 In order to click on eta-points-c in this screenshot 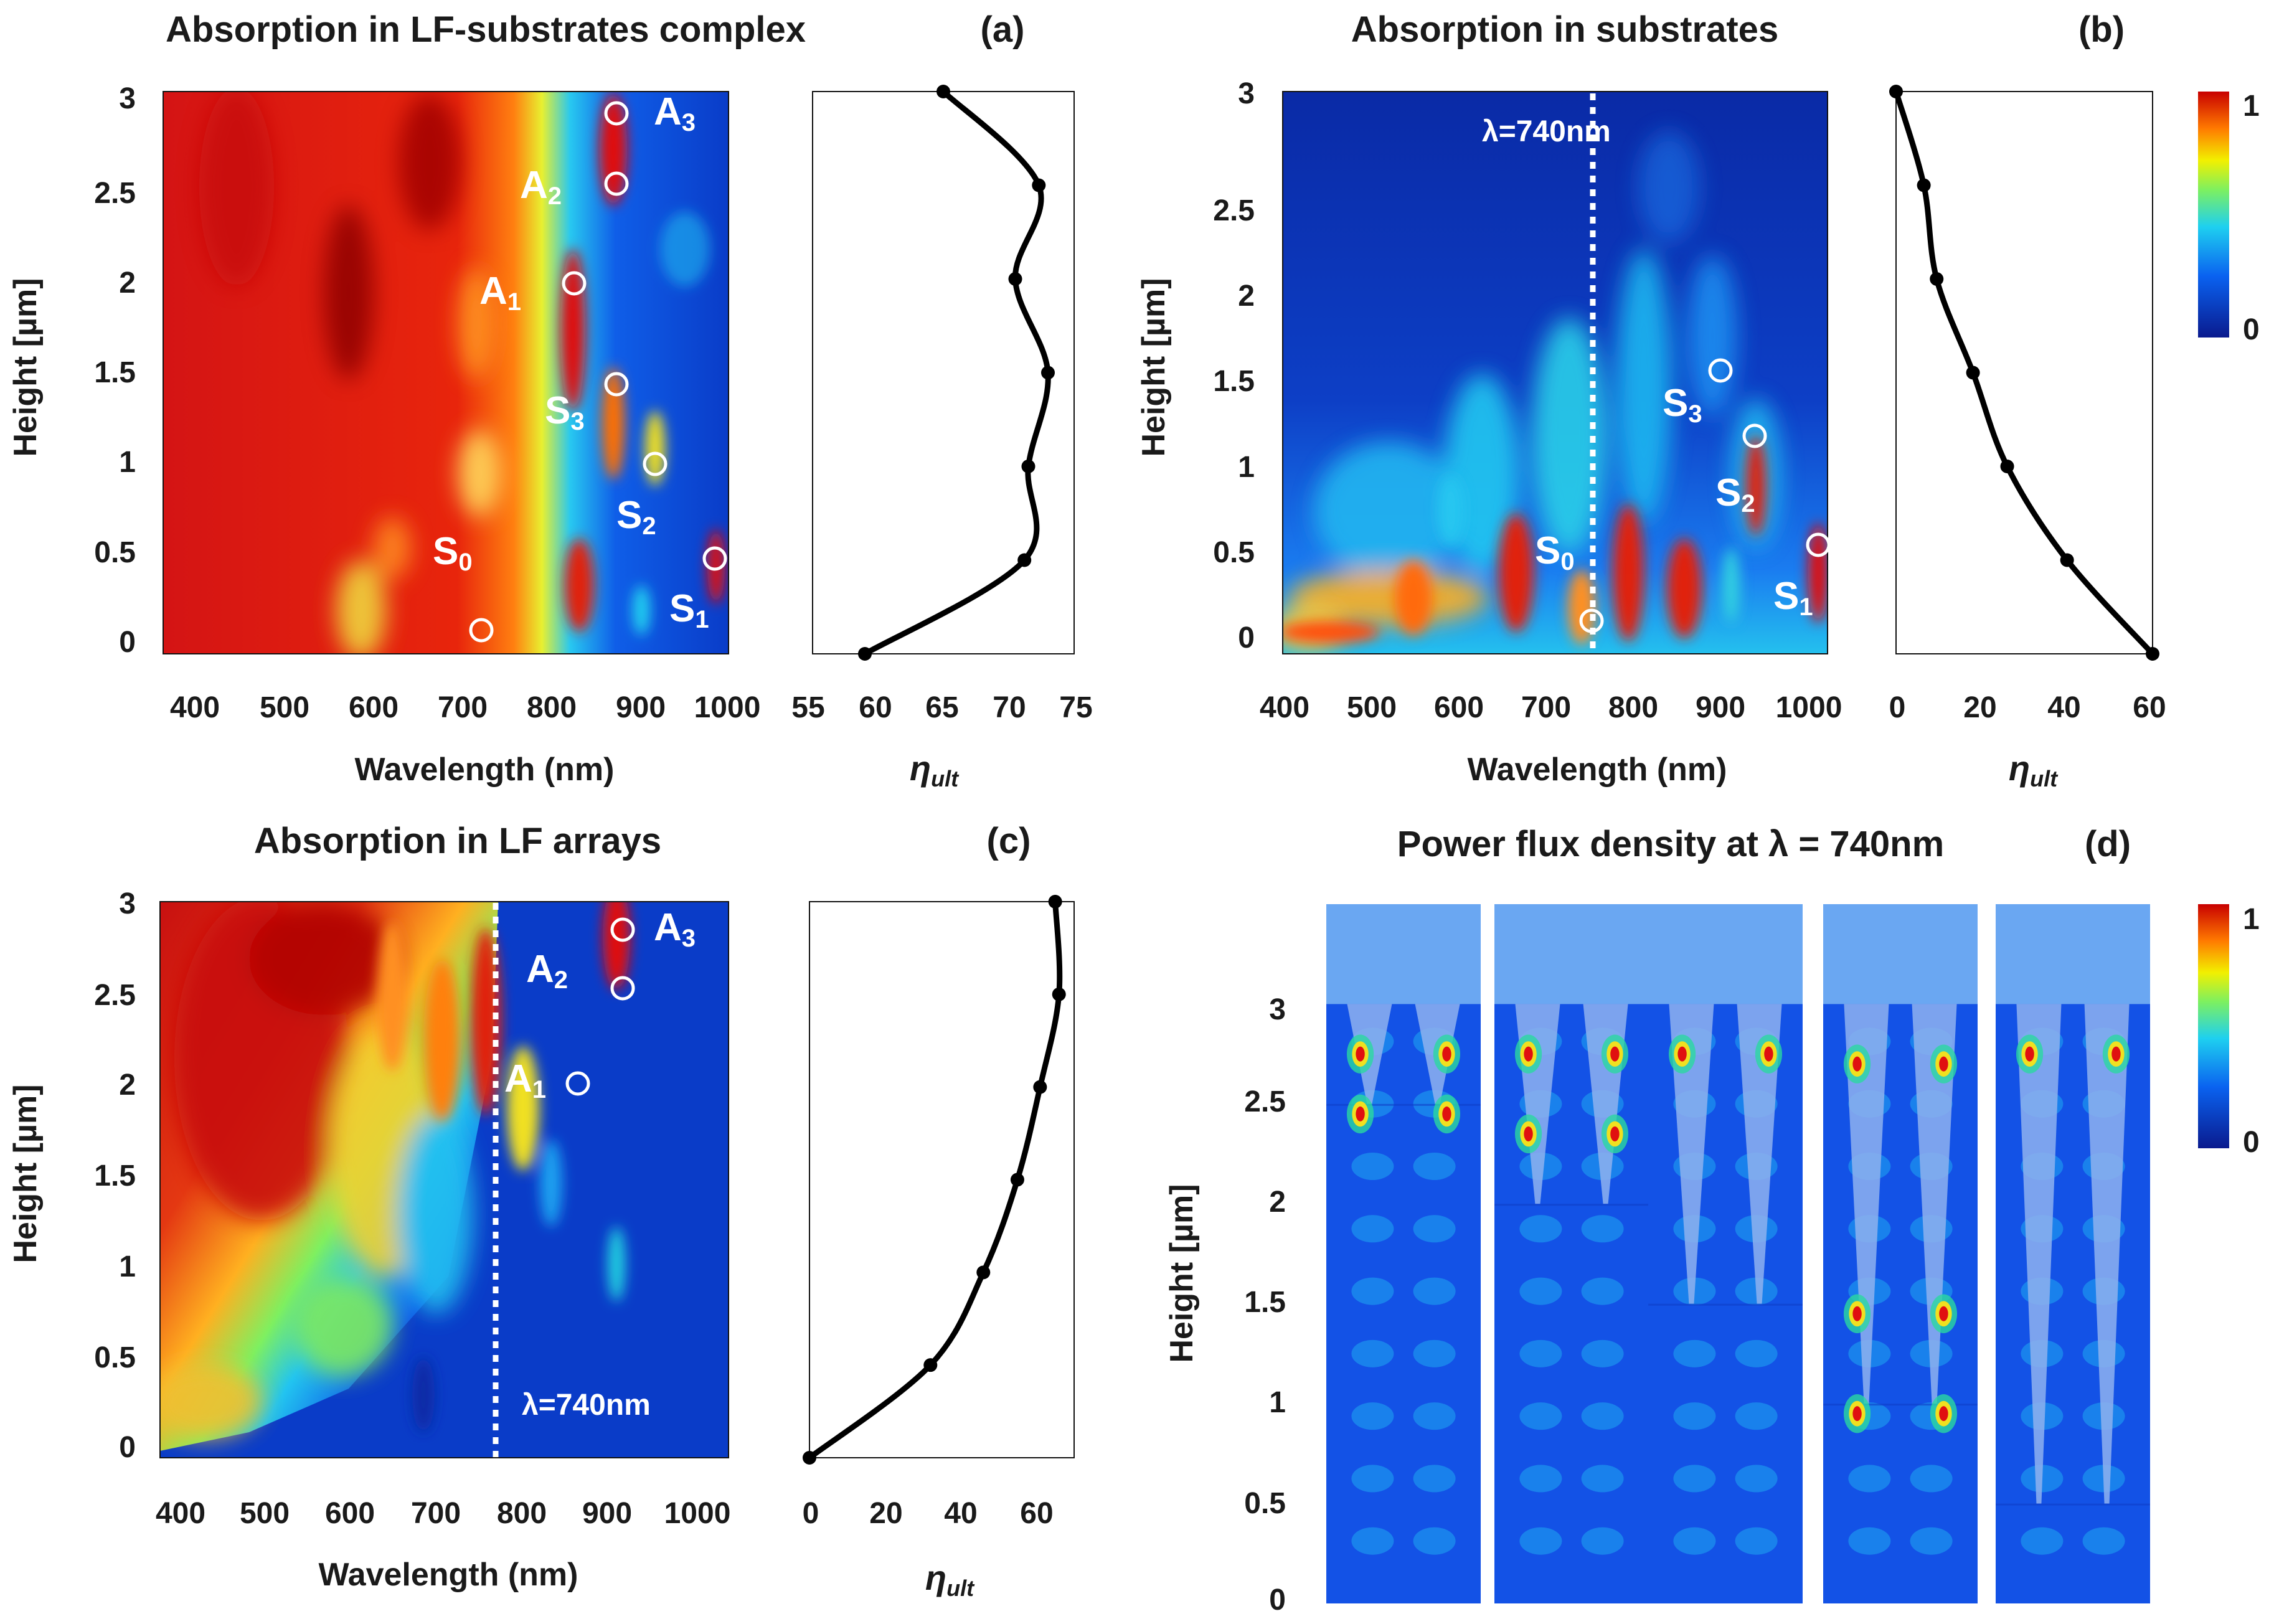, I will do `click(934, 1180)`.